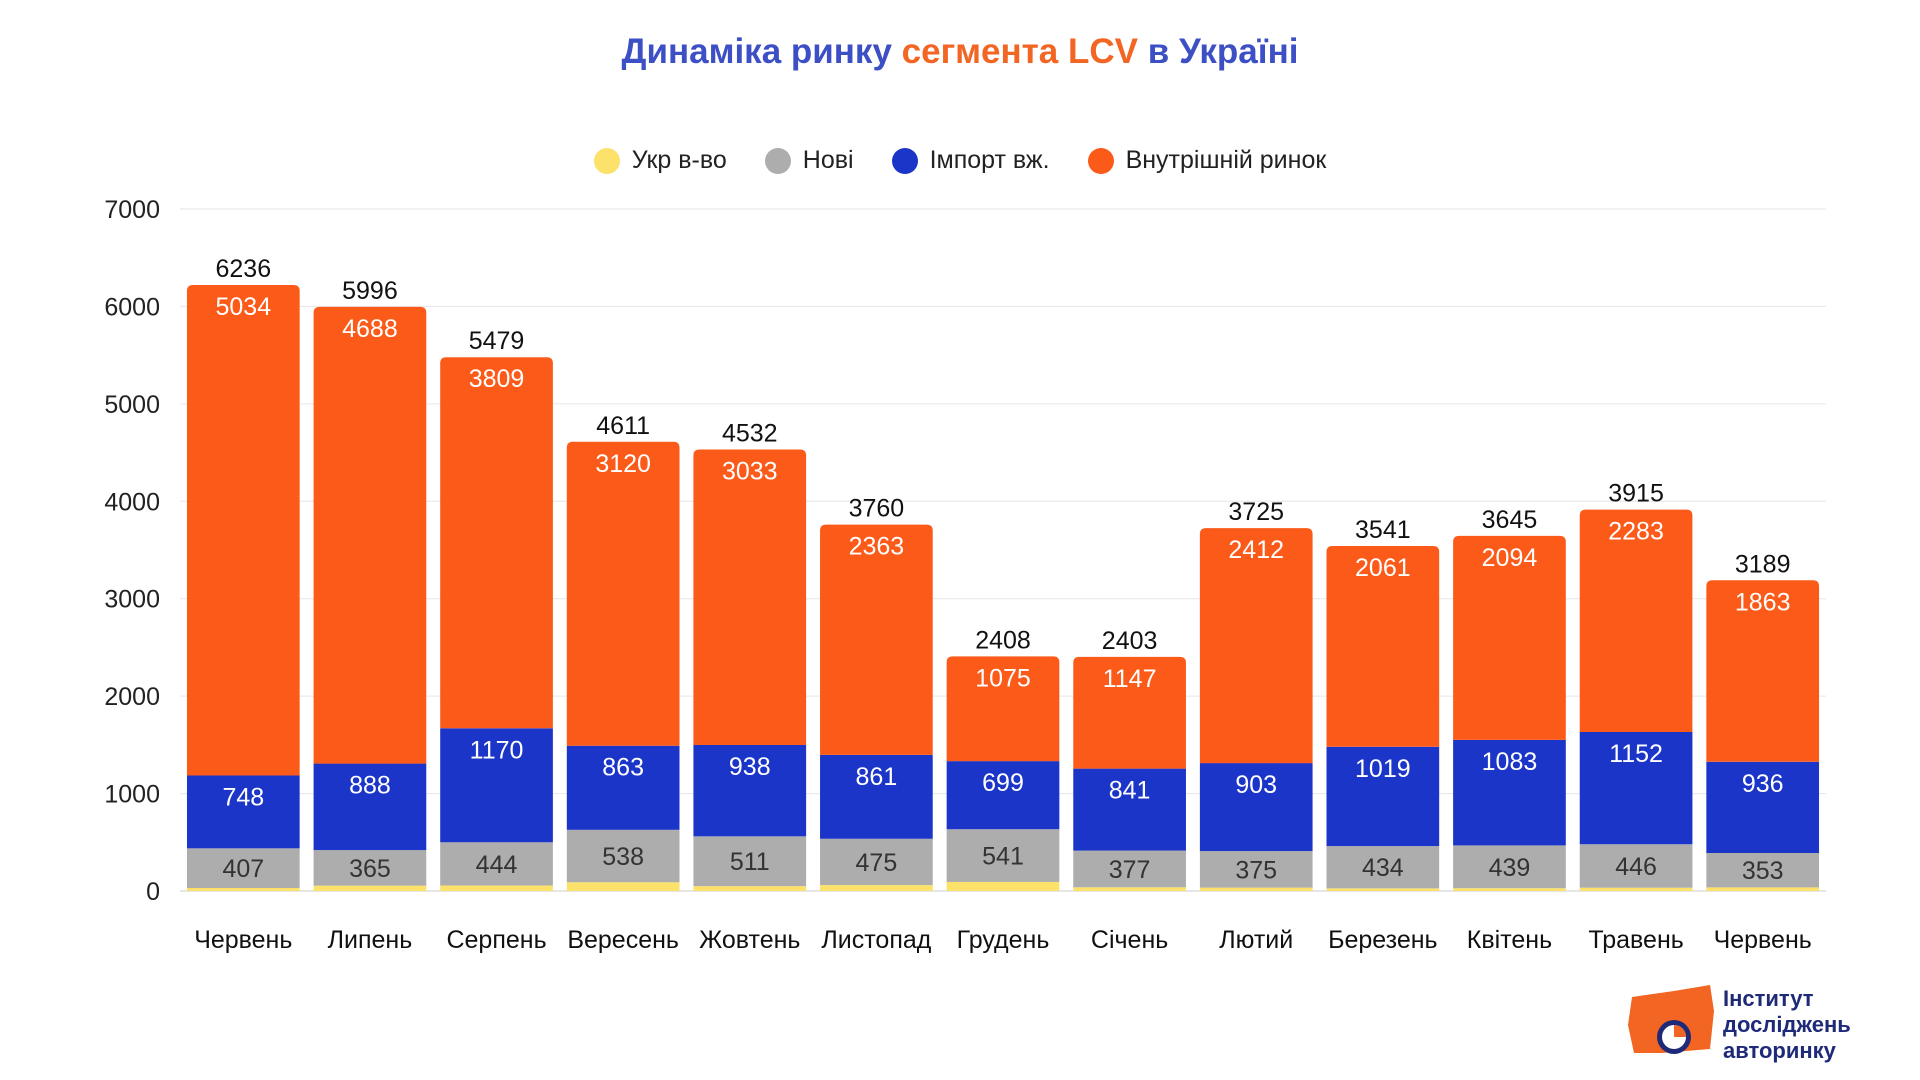  What do you see at coordinates (1130, 679) in the screenshot?
I see `data-label: 1147` at bounding box center [1130, 679].